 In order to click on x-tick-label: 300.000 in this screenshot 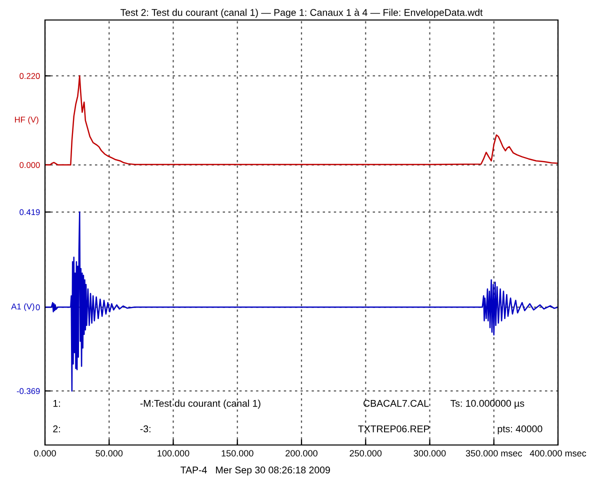, I will do `click(430, 453)`.